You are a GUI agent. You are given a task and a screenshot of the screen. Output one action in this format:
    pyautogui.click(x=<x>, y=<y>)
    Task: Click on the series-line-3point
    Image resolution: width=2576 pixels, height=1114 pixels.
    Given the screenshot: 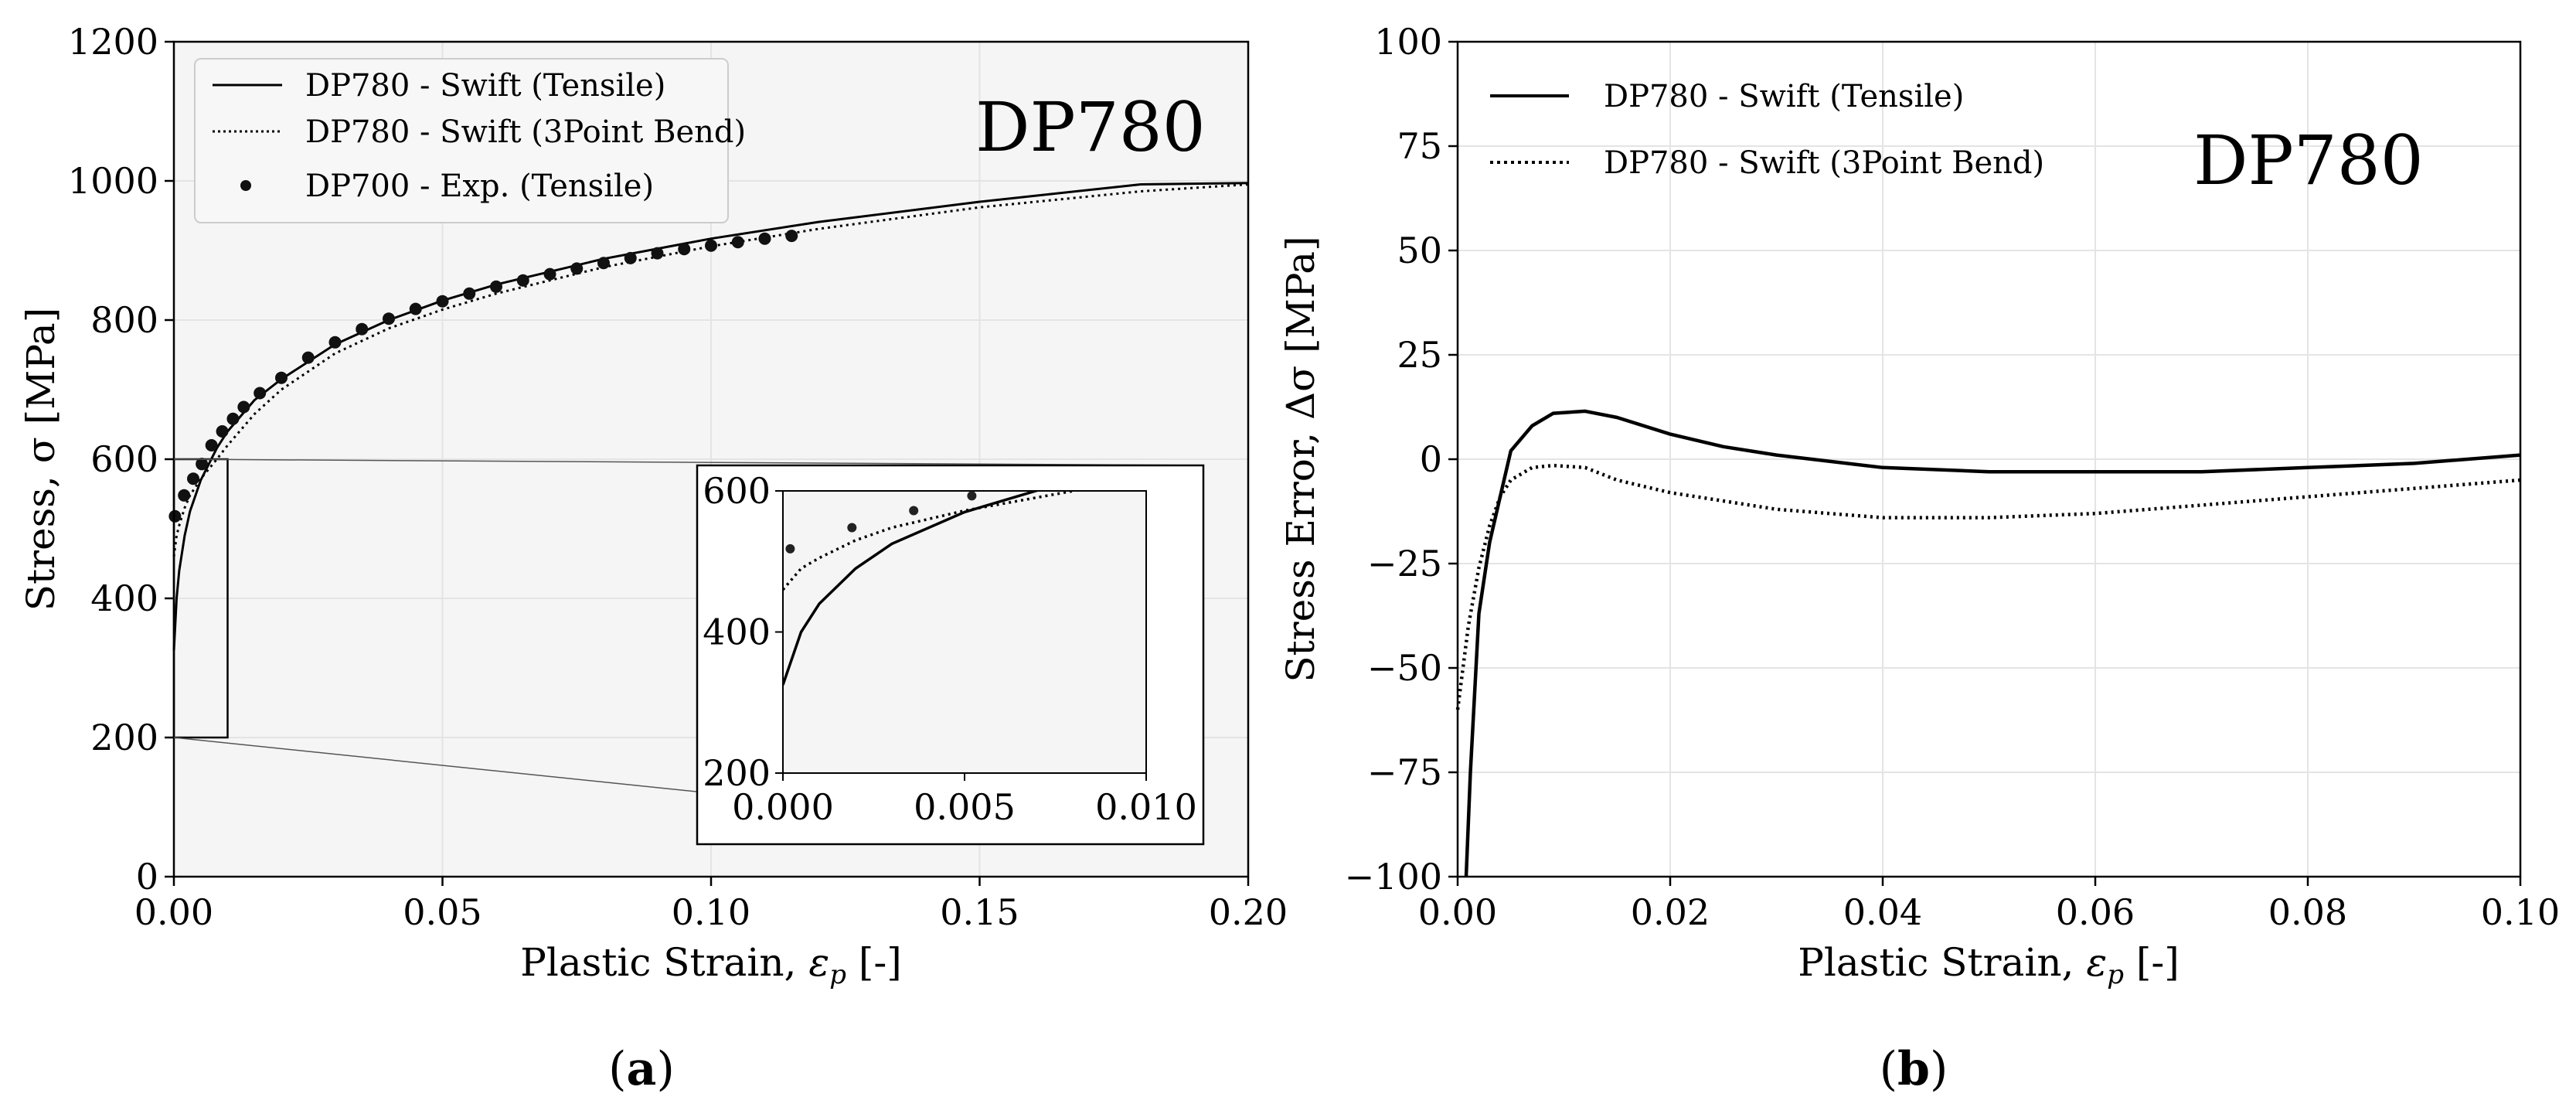 What is the action you would take?
    pyautogui.click(x=710, y=370)
    